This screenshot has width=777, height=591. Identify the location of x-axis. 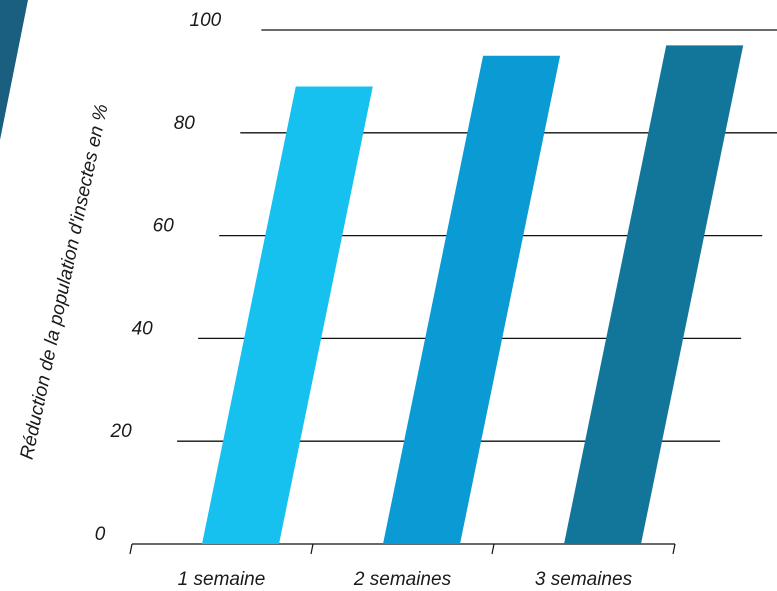
(402, 549).